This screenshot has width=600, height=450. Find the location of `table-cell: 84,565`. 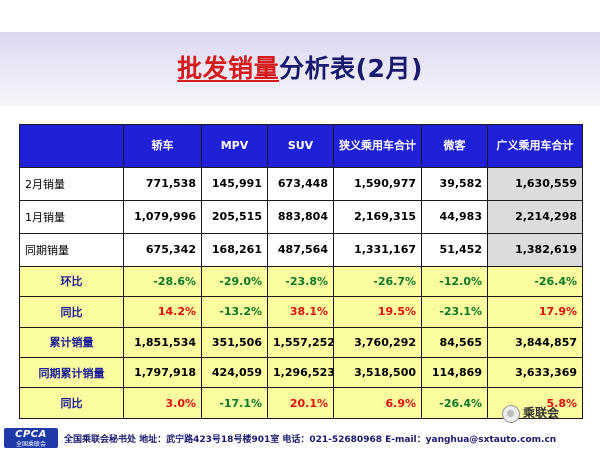

table-cell: 84,565 is located at coordinates (454, 342).